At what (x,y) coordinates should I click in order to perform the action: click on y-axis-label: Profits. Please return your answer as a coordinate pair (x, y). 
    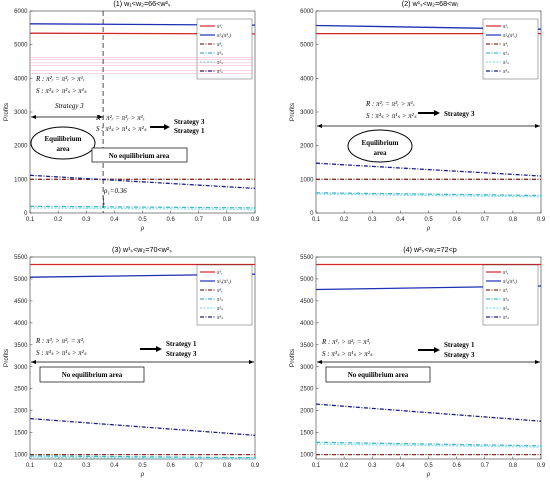
    Looking at the image, I should click on (6, 112).